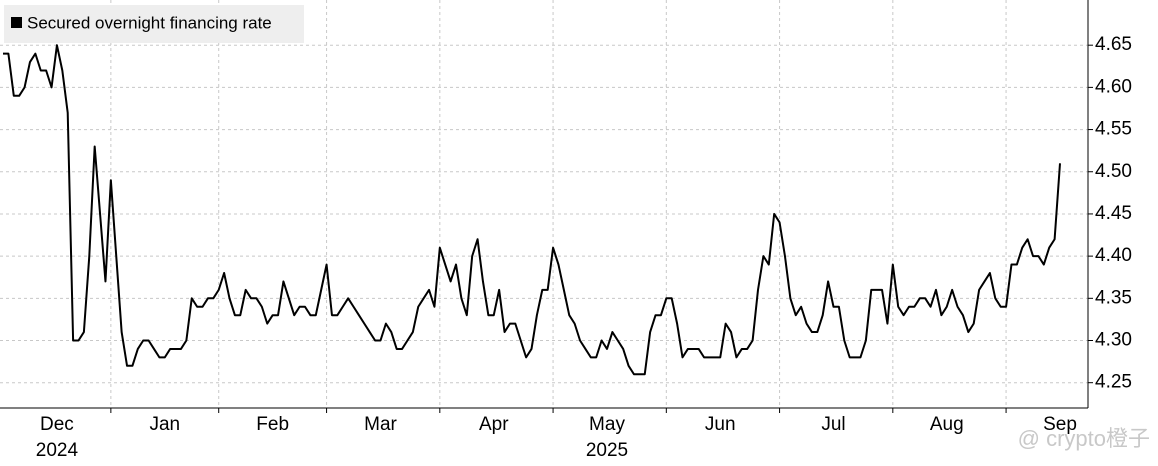 This screenshot has width=1158, height=466. What do you see at coordinates (16, 22) in the screenshot?
I see `legend-swatch` at bounding box center [16, 22].